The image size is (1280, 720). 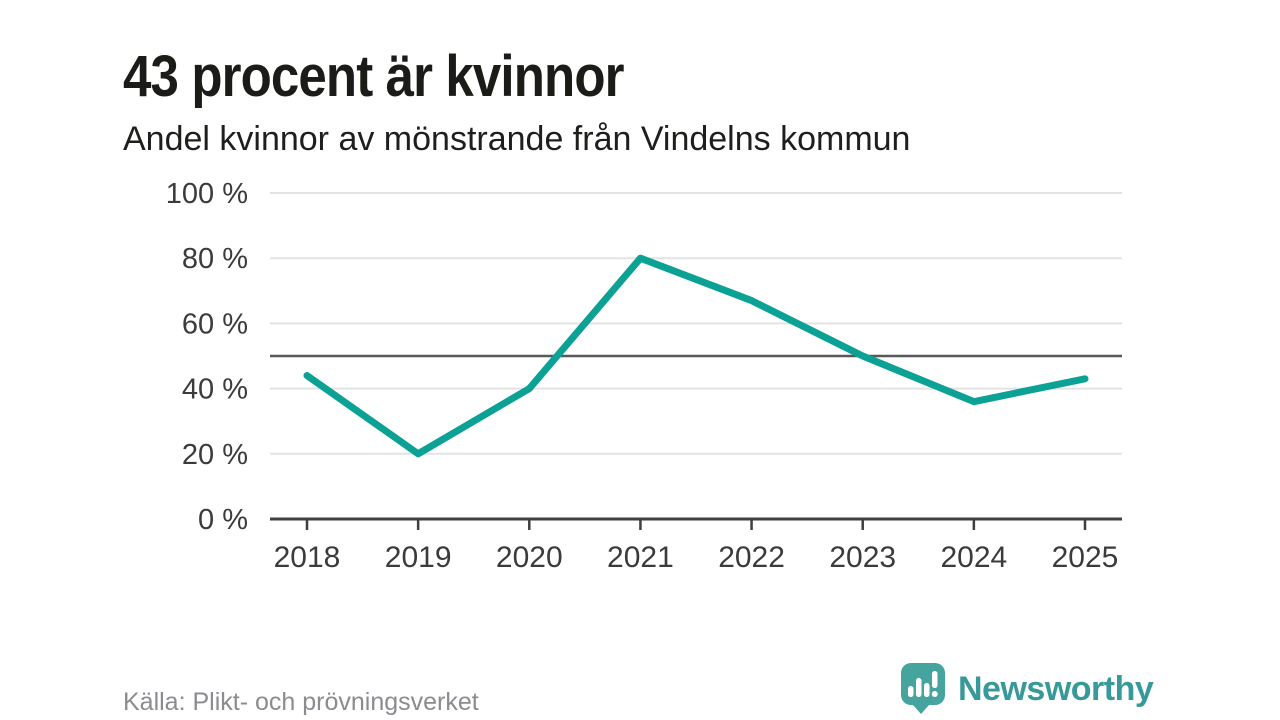 What do you see at coordinates (215, 324) in the screenshot?
I see `y-axis-tick-label: 60 %` at bounding box center [215, 324].